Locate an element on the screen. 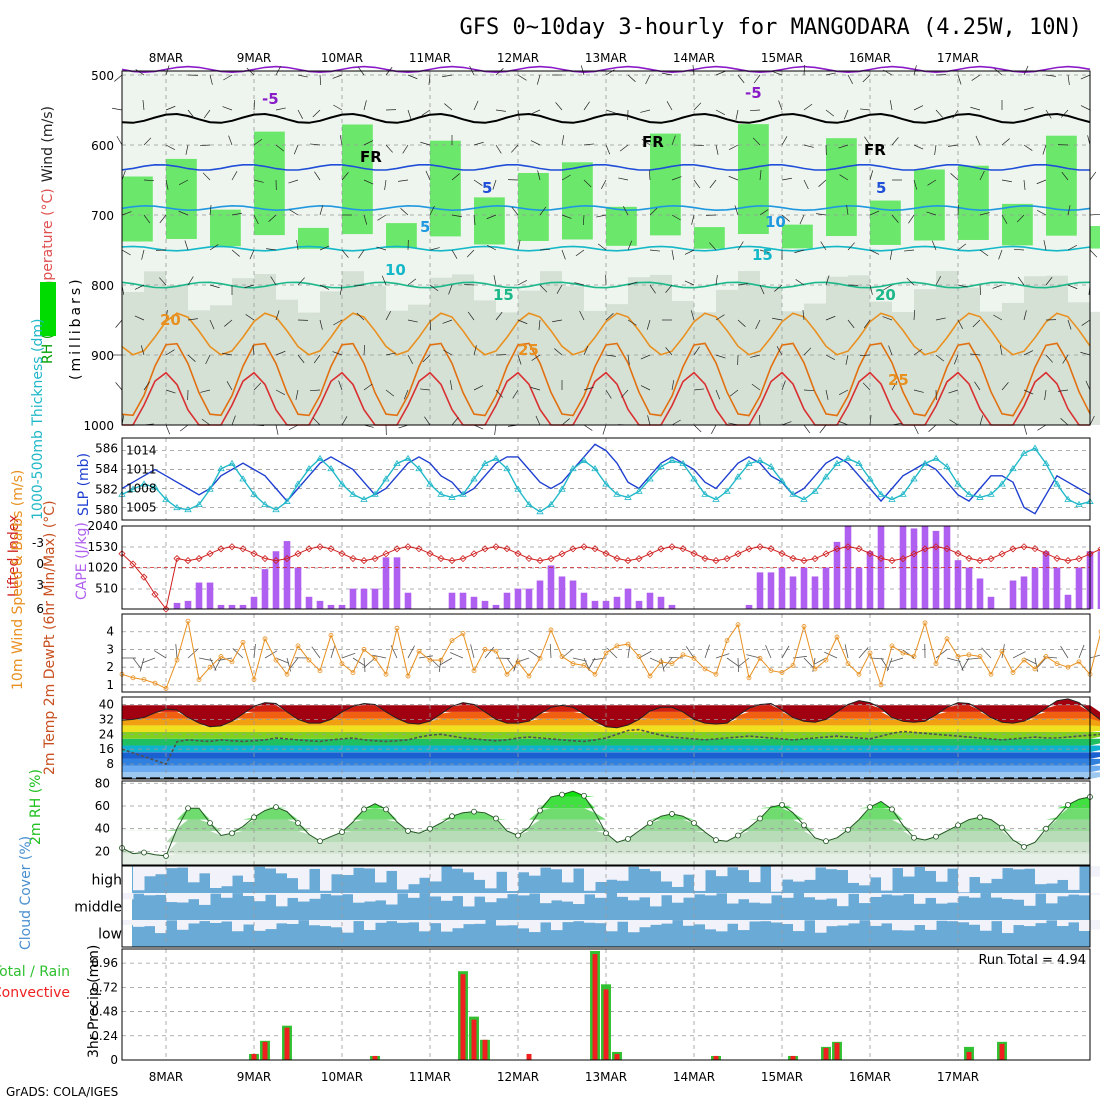 The height and width of the screenshot is (1100, 1100). panel-frame is located at coordinates (606, 906).